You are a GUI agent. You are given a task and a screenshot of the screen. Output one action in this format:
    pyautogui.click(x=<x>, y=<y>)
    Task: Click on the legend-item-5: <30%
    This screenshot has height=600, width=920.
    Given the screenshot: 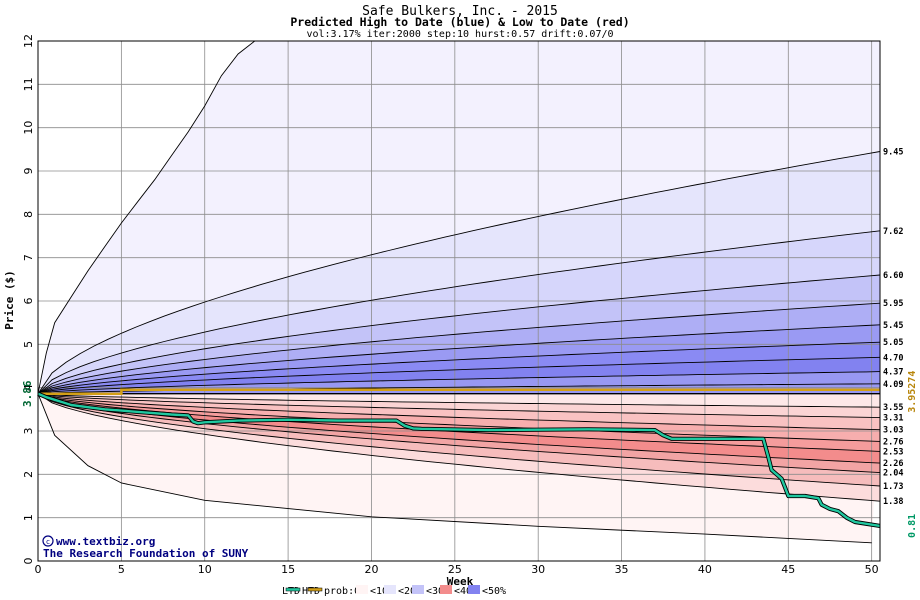 What is the action you would take?
    pyautogui.click(x=438, y=591)
    